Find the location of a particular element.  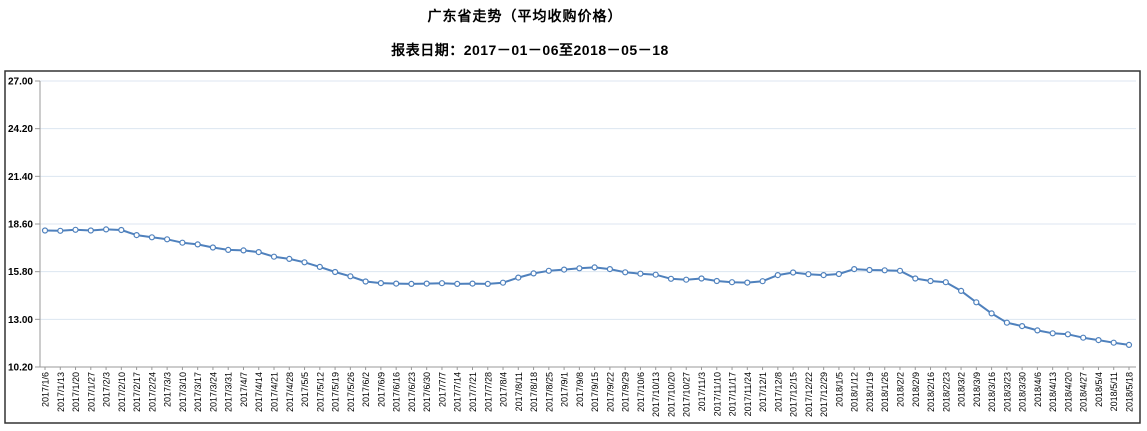

x-tick-label: 2017/10/20 is located at coordinates (671, 394).